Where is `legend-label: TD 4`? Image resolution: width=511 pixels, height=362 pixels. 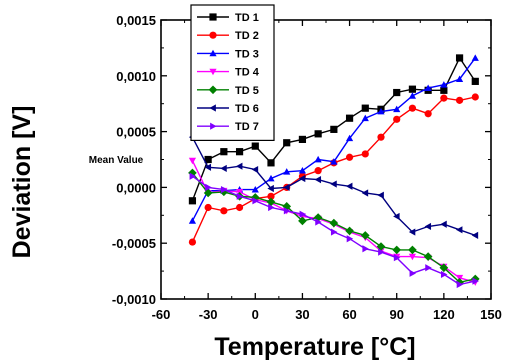 legend-label: TD 4 is located at coordinates (247, 73).